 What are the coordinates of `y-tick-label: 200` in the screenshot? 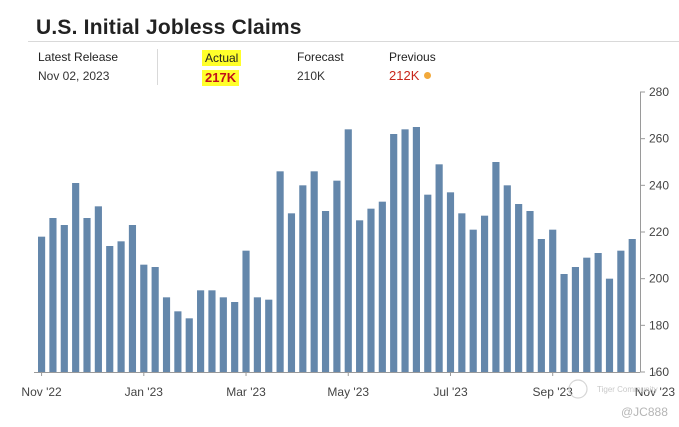 It's located at (659, 279).